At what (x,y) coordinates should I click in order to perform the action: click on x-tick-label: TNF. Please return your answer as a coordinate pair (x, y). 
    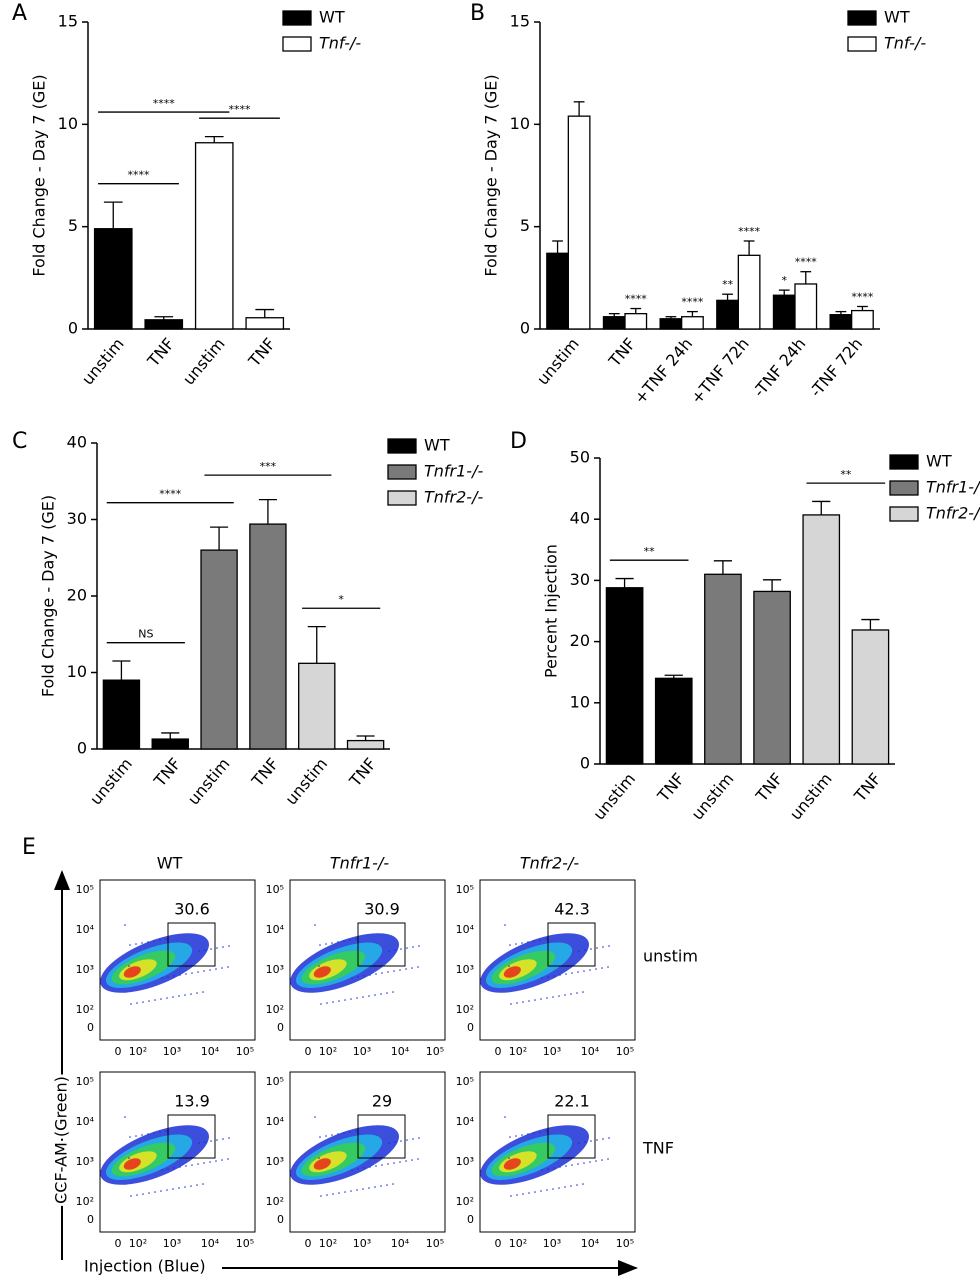
    Looking at the image, I should click on (670, 787).